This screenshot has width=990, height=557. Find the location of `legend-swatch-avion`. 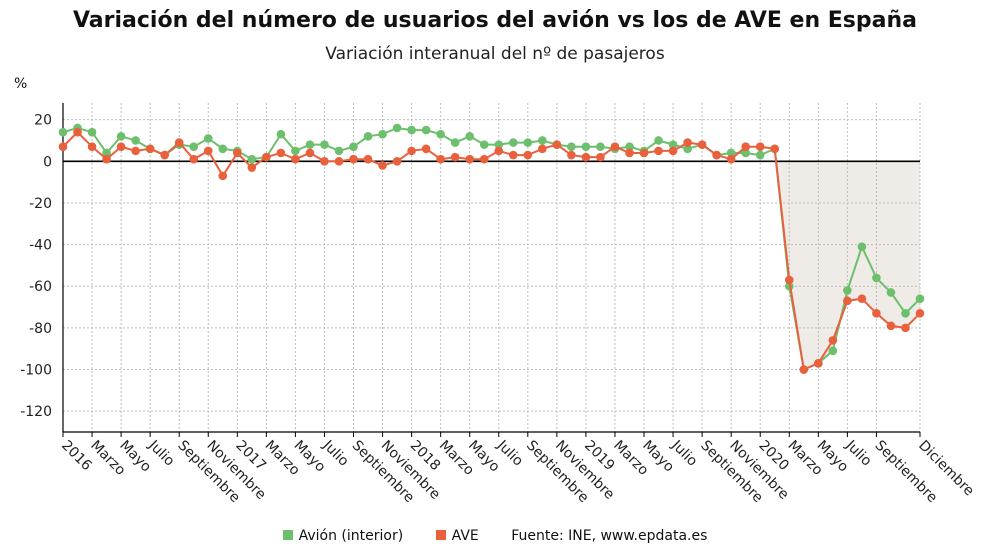

legend-swatch-avion is located at coordinates (287, 535).